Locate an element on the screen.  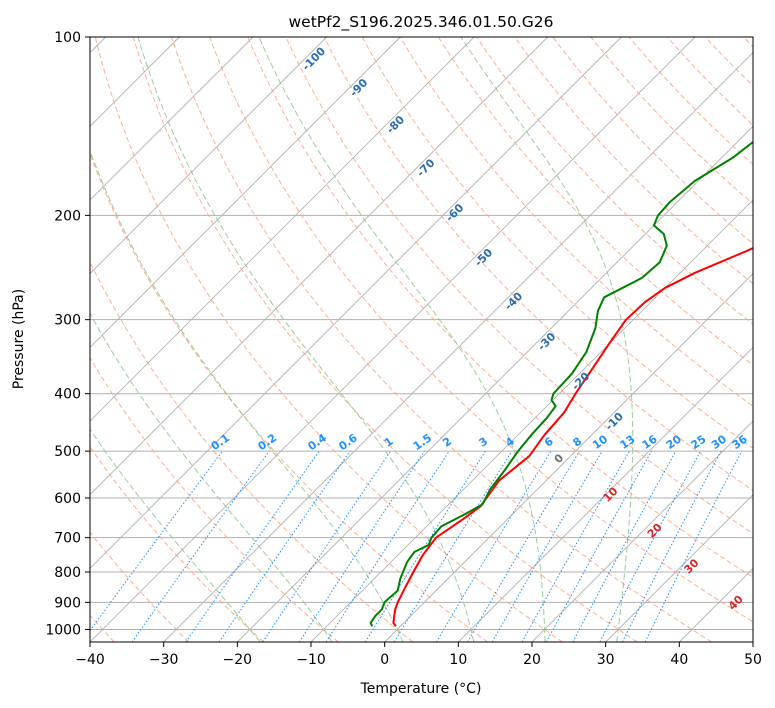
isotherm-label: 10 is located at coordinates (611, 494).